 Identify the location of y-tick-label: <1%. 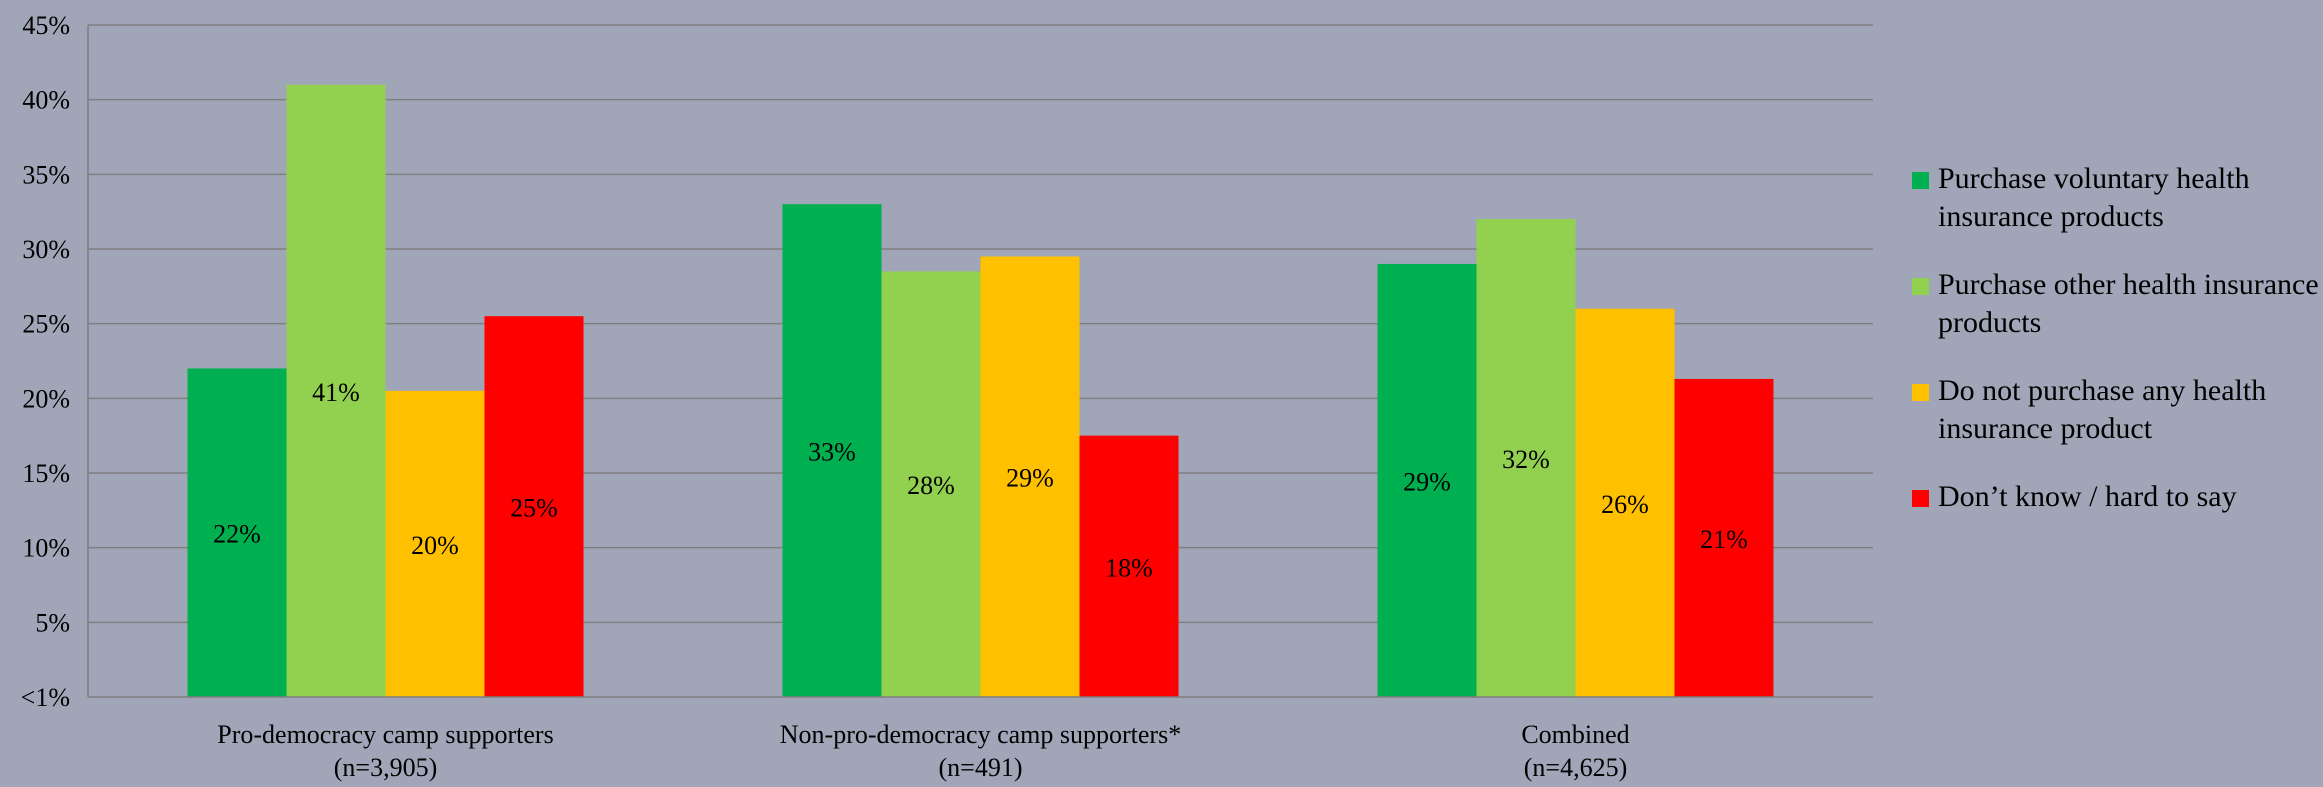
(45, 697).